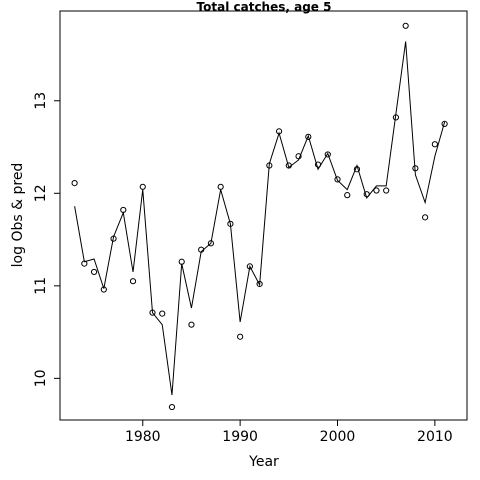 The height and width of the screenshot is (480, 480). Describe the element at coordinates (41, 101) in the screenshot. I see `y-tick-label: 13` at that location.